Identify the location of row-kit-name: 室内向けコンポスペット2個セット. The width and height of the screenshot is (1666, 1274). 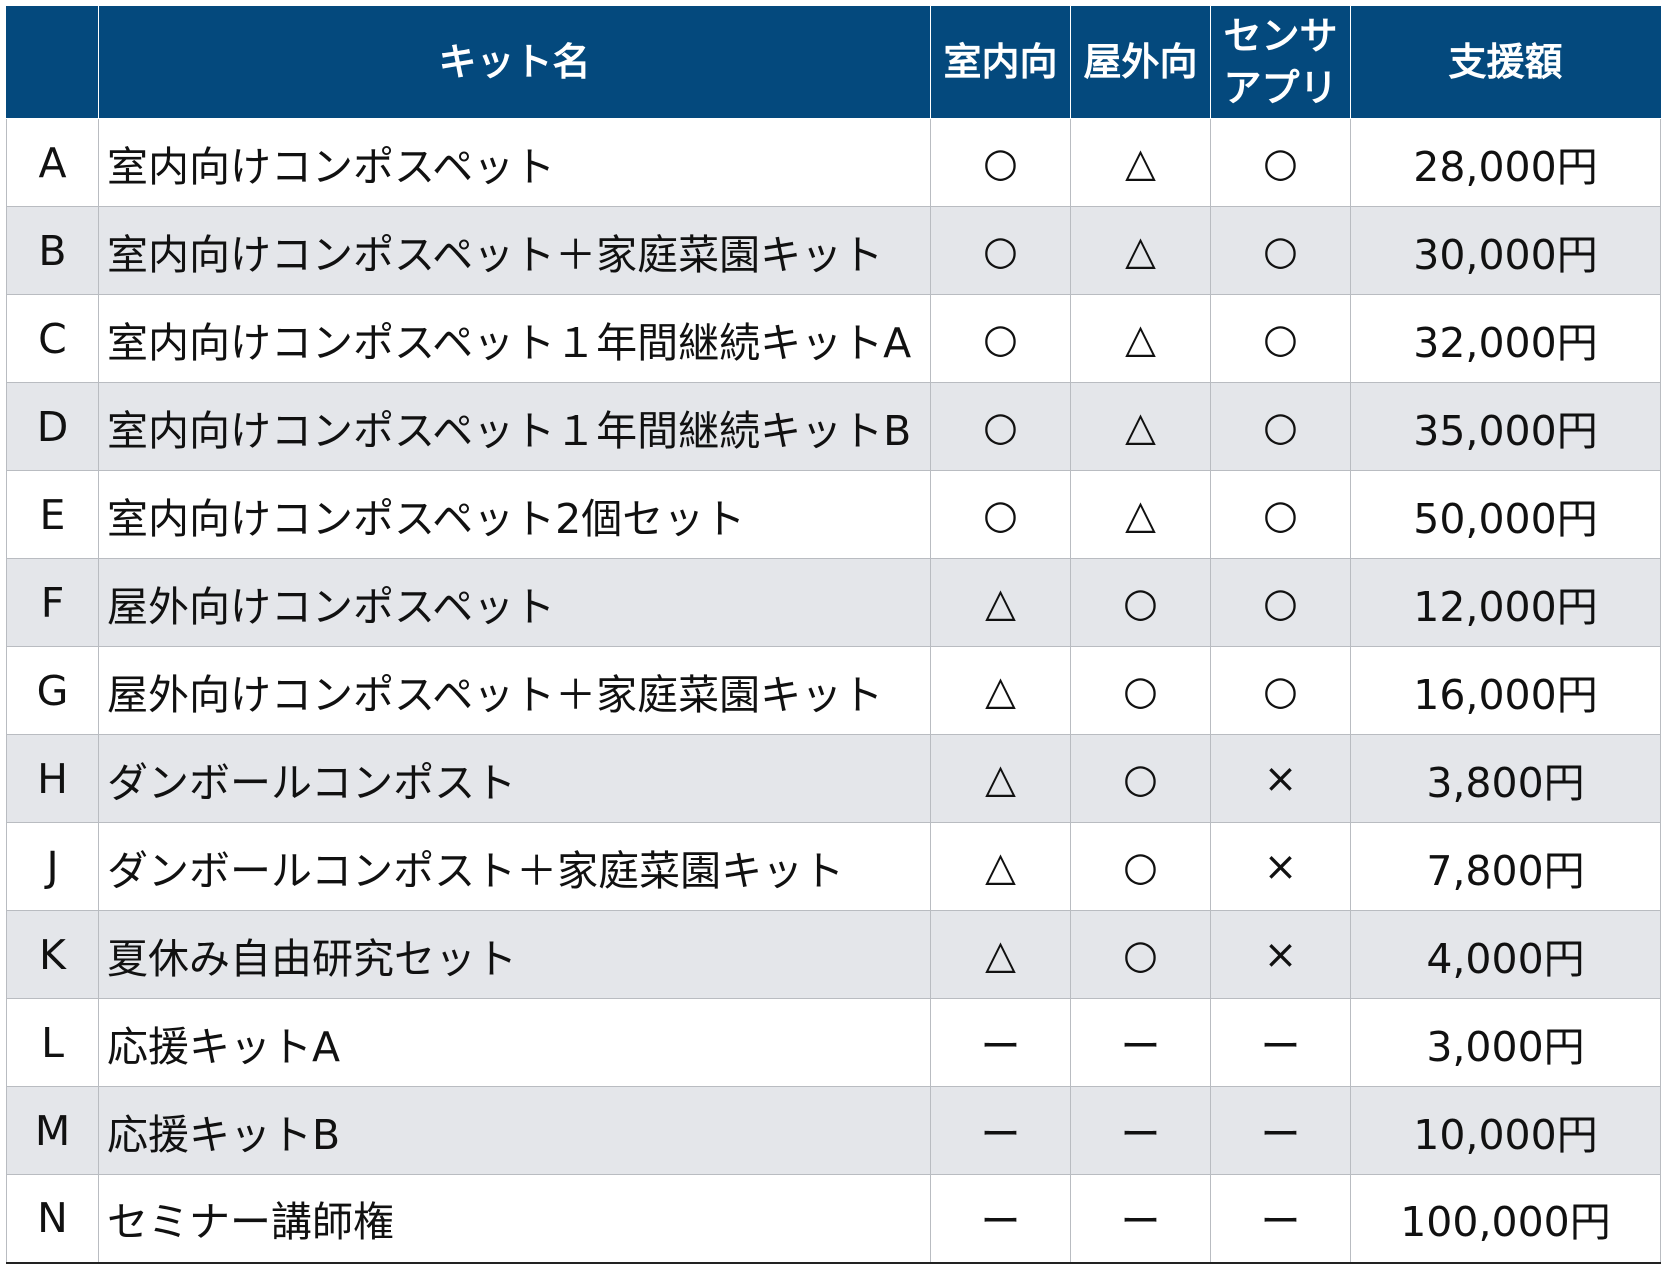
(514, 514).